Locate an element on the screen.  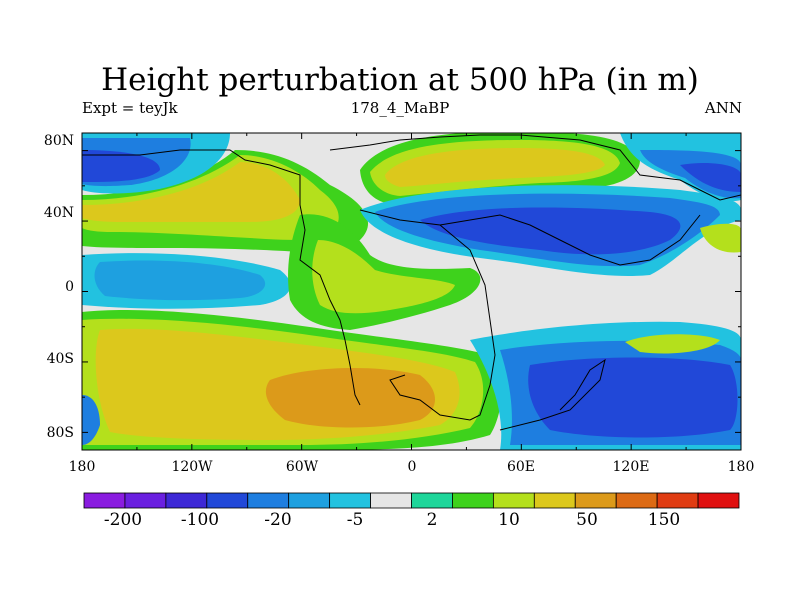
contour-npac-negative-inner is located at coordinates (550, 231).